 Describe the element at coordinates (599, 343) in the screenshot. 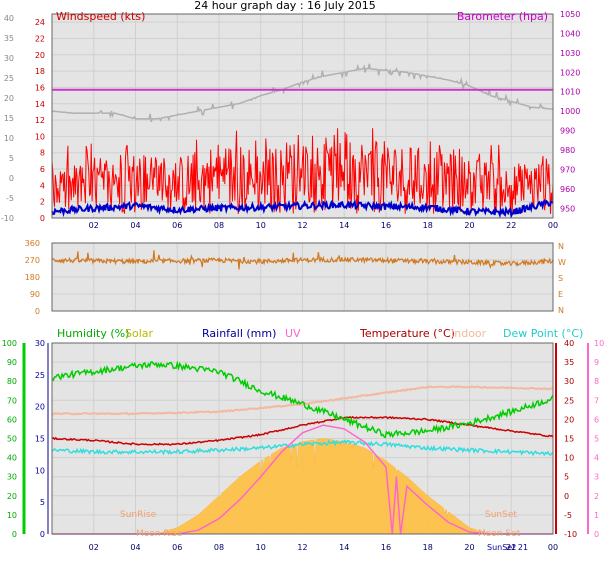

I see `tick-label-uv: 10` at that location.